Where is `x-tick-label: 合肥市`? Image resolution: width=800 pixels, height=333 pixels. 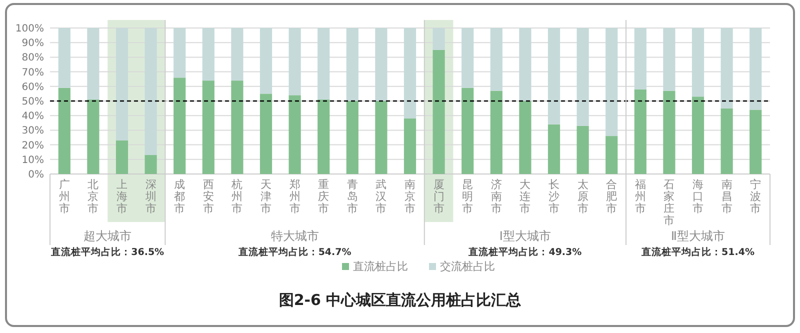 x-tick-label: 合肥市 is located at coordinates (612, 196).